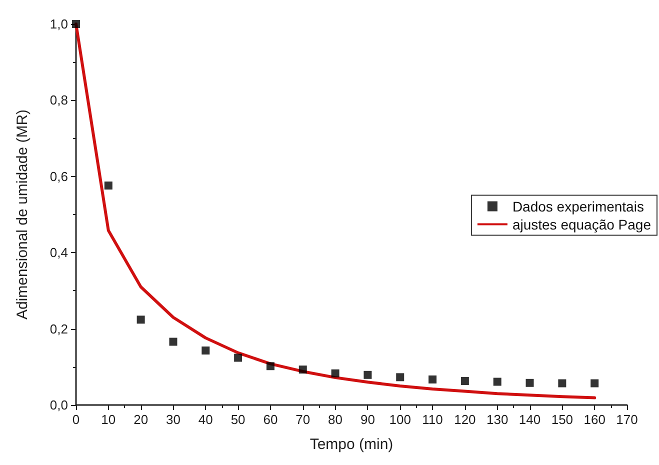 This screenshot has height=465, width=659. Describe the element at coordinates (529, 419) in the screenshot. I see `x-tick-label: 140` at that location.